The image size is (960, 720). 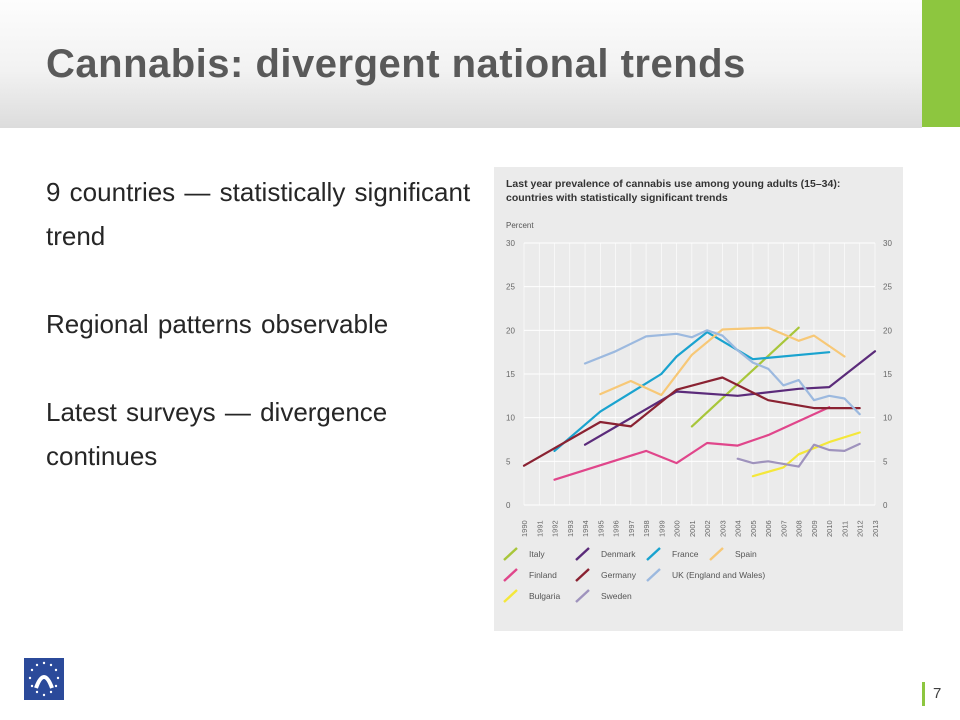 What do you see at coordinates (508, 461) in the screenshot?
I see `y-tick-label: 5` at bounding box center [508, 461].